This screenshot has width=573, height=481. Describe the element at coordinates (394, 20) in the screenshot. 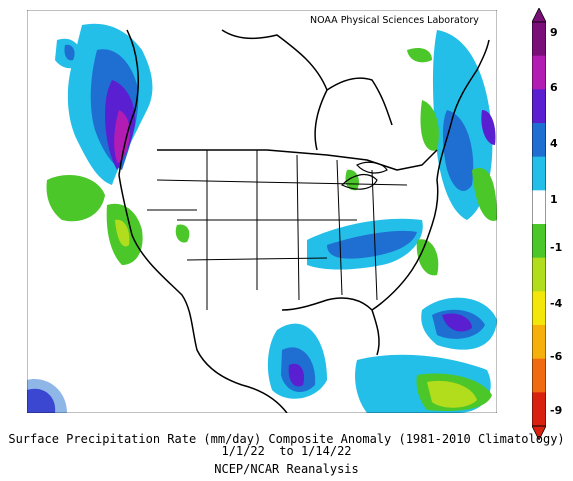

I see `credit-text: NOAA Physical Sciences Laboratory` at that location.